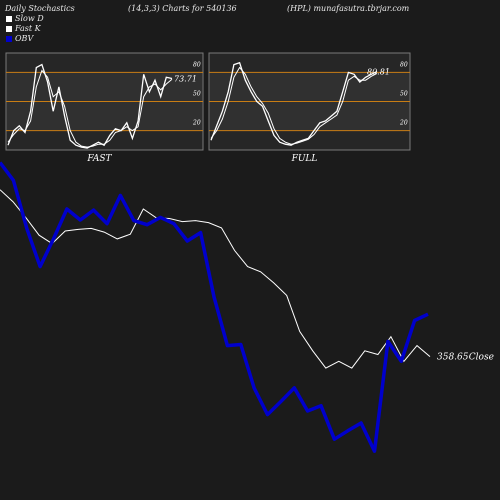 The width and height of the screenshot is (500, 500). I want to click on legend-slow-d: Slow D, so click(25, 18).